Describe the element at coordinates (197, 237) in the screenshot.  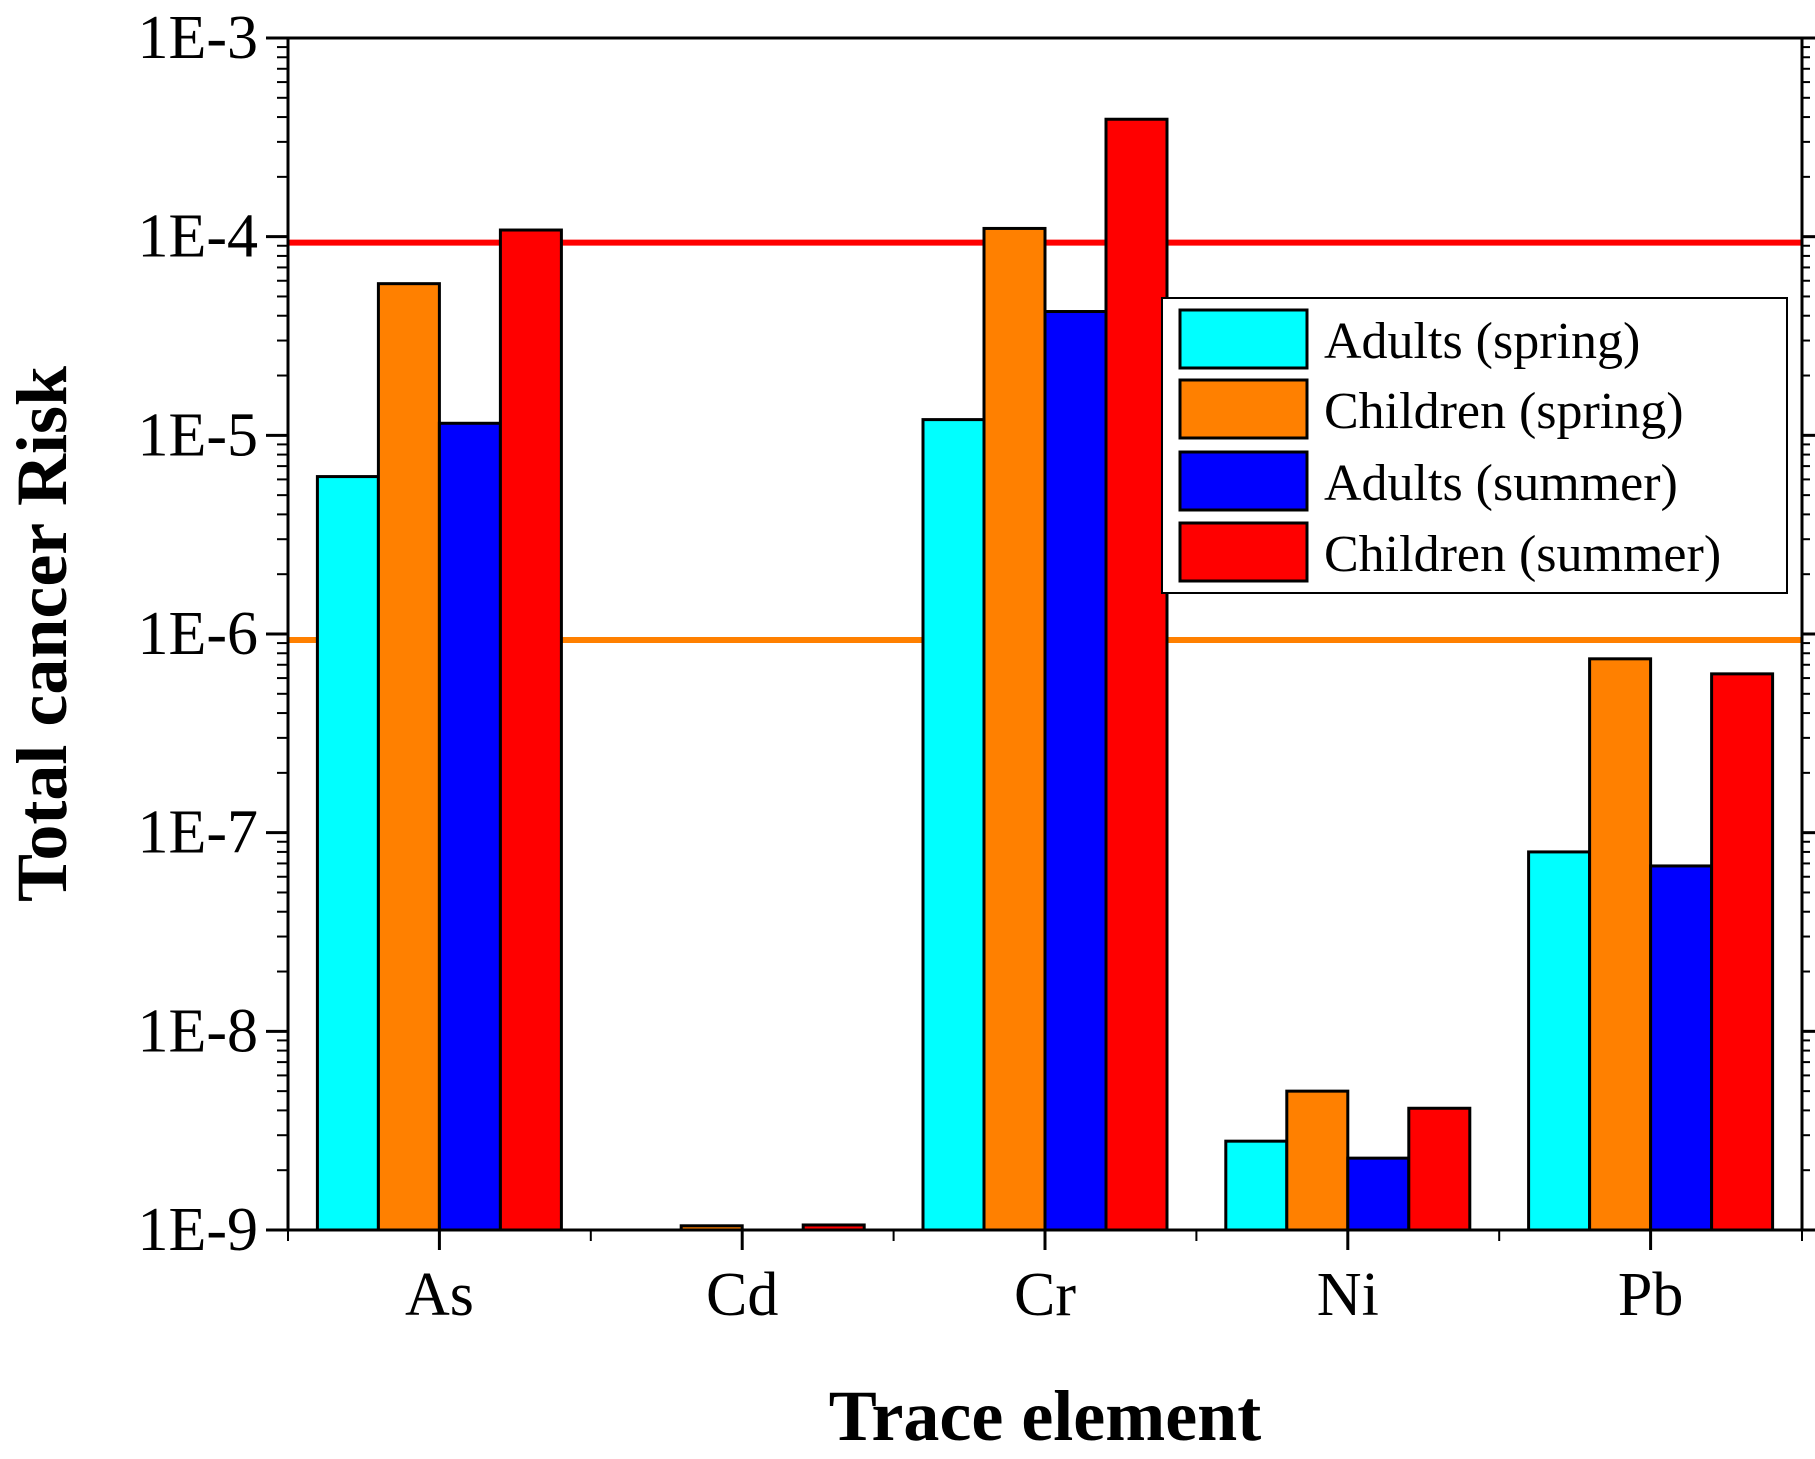
I see `y-tick-label: 1E-4` at that location.